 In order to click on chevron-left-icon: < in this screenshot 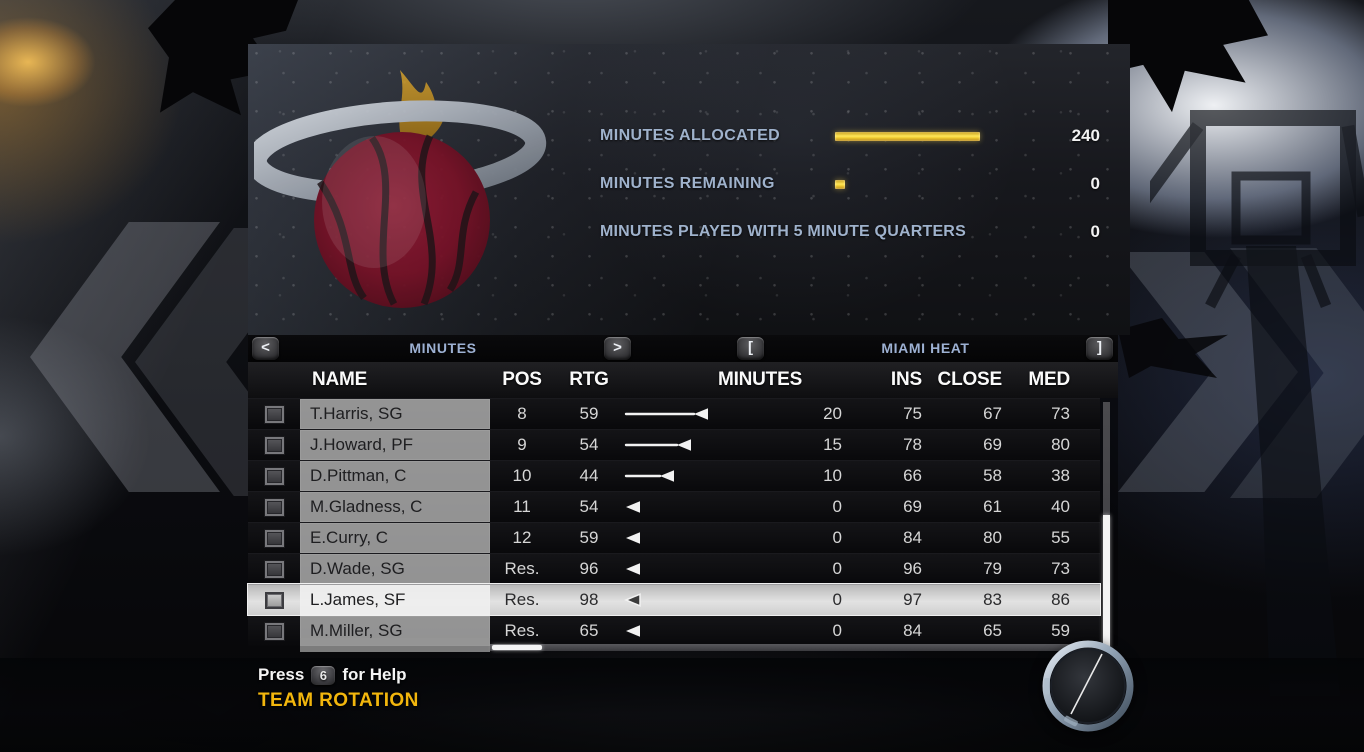, I will do `click(265, 348)`.